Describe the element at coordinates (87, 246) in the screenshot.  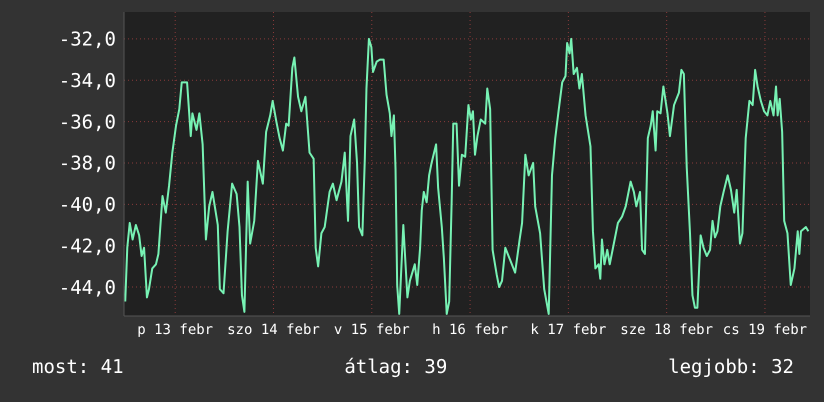
I see `y-tick-label: -42,0` at that location.